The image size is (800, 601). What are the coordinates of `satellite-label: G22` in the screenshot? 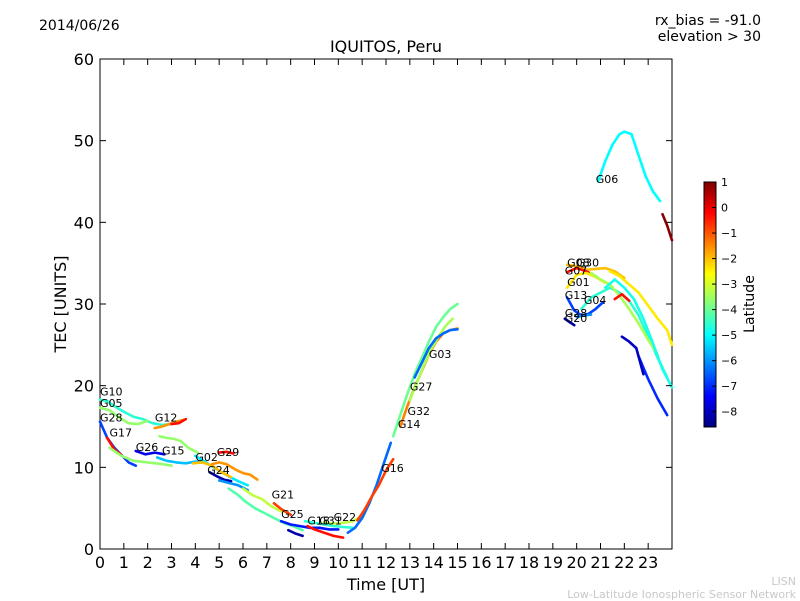 It's located at (345, 517).